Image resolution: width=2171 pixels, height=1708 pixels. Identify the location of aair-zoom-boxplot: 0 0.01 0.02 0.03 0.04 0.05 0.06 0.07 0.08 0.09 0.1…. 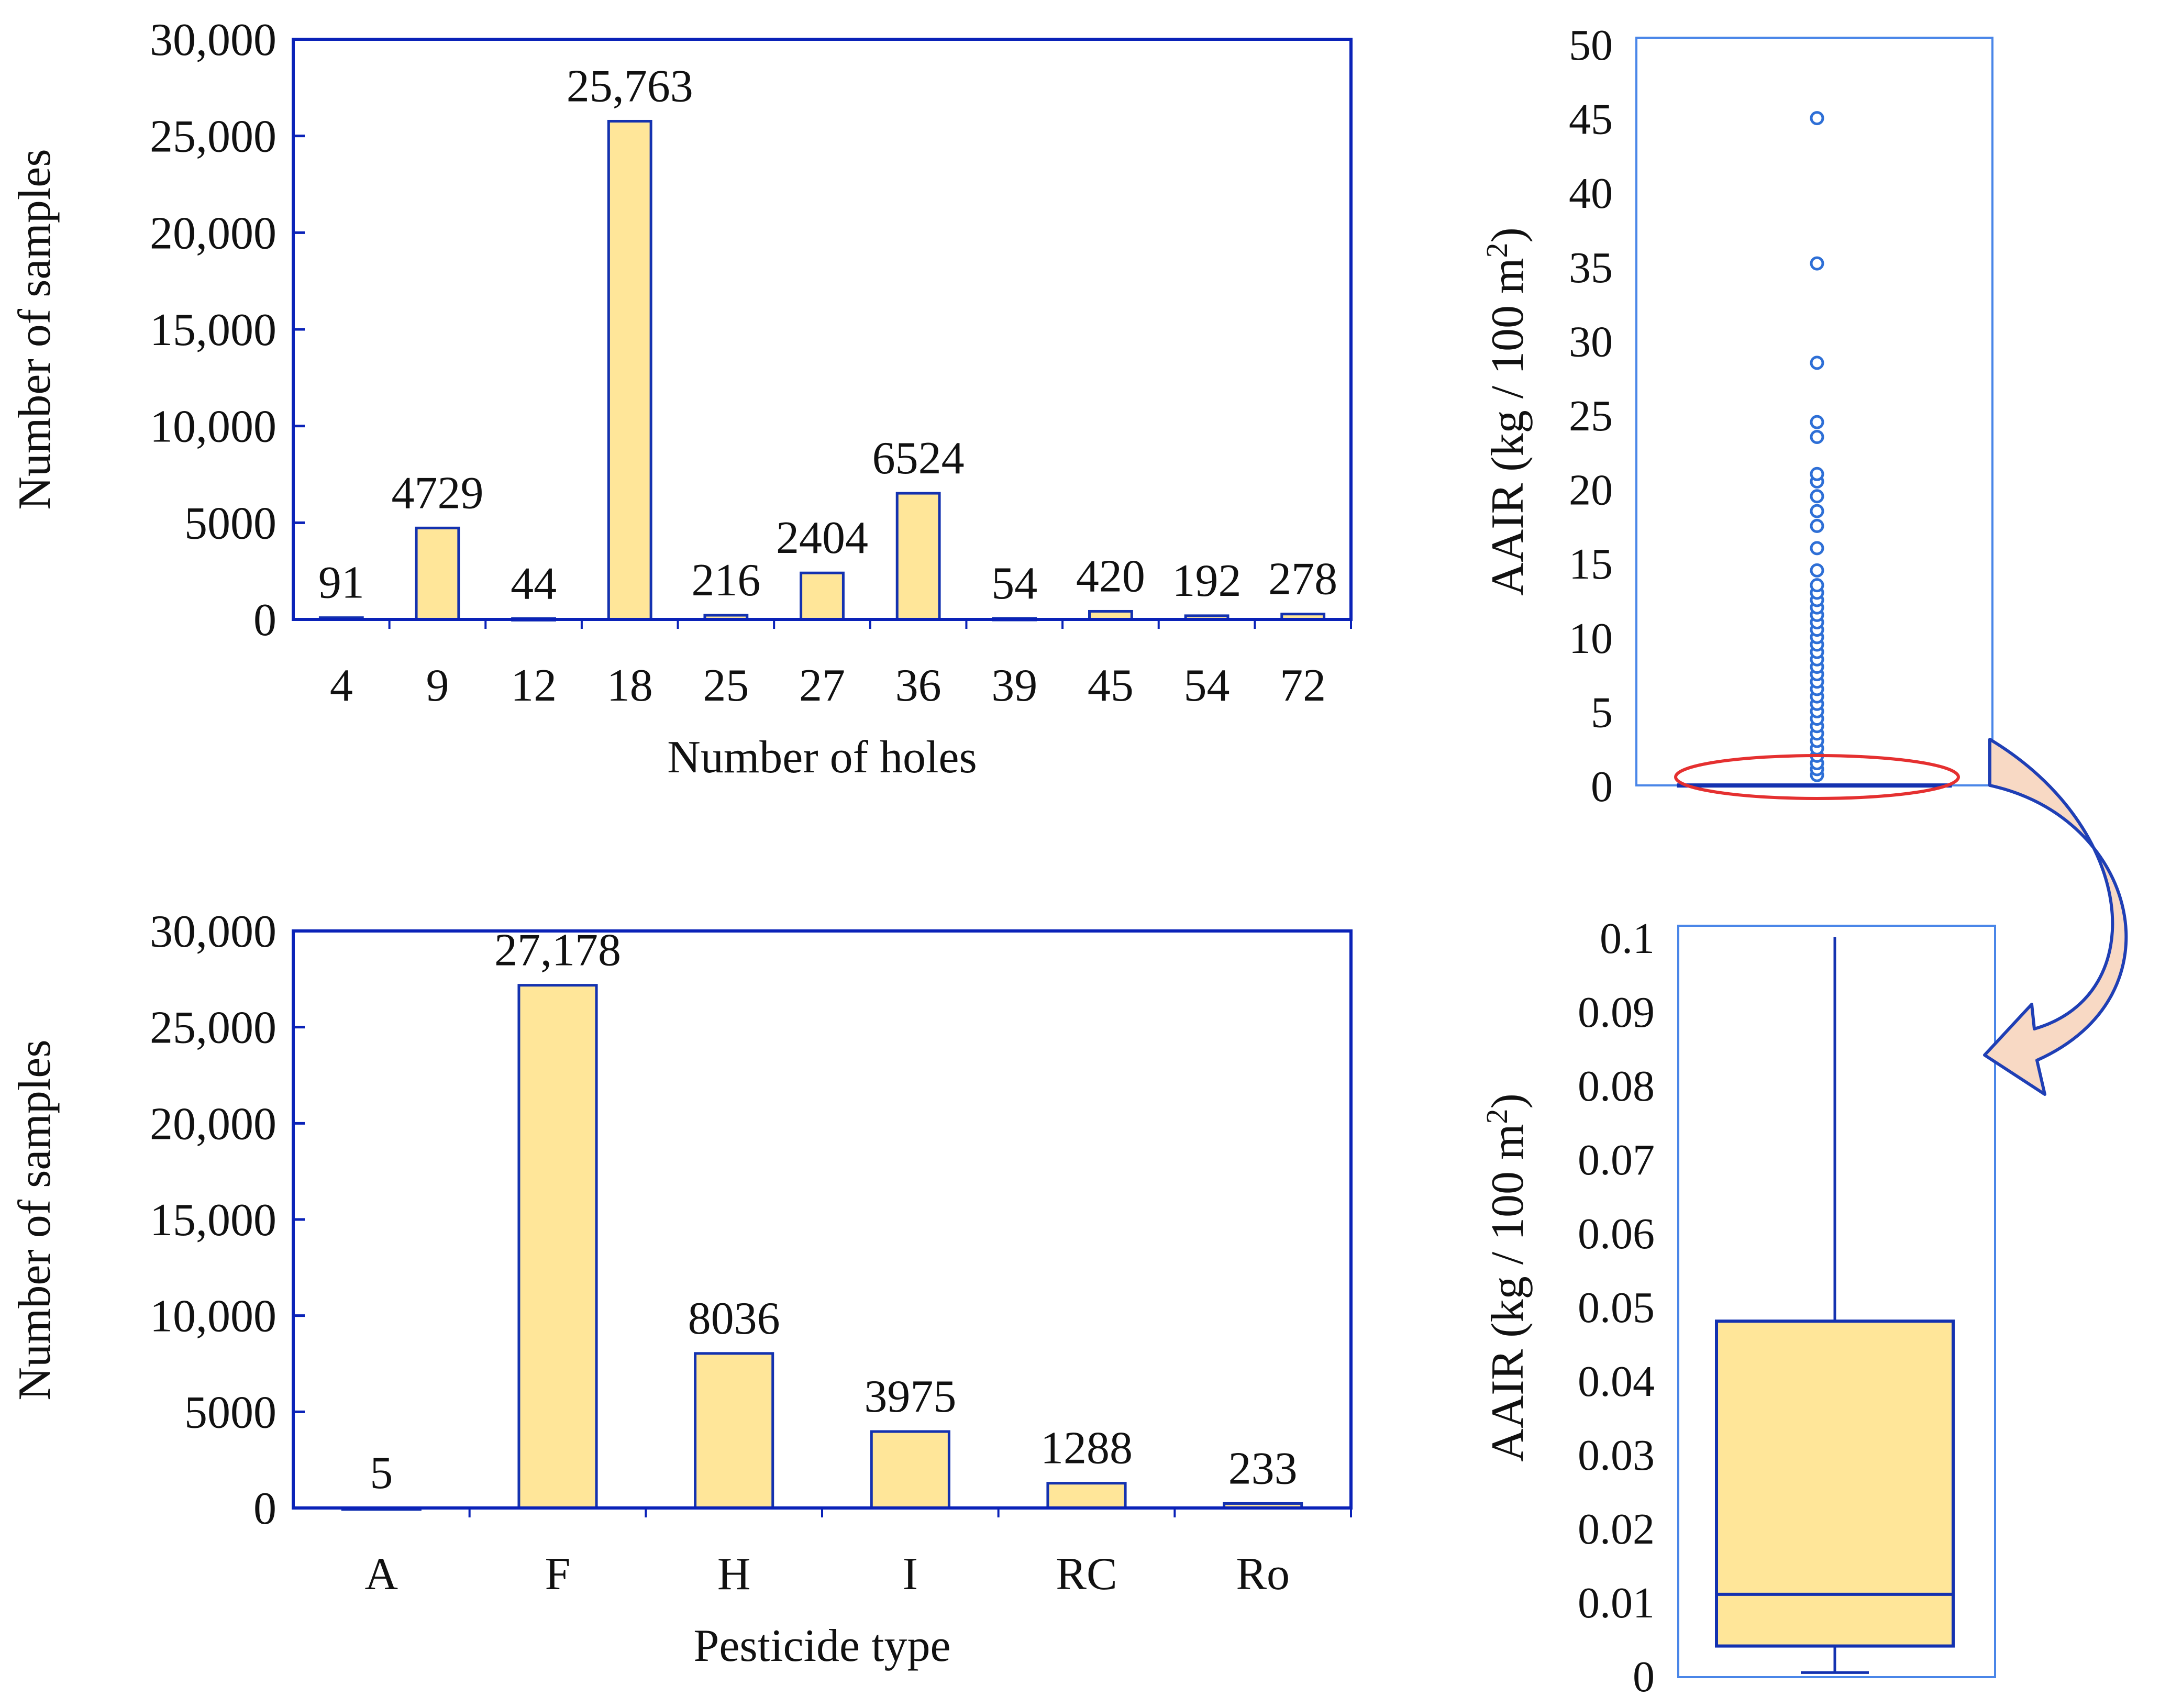
(1738, 1307).